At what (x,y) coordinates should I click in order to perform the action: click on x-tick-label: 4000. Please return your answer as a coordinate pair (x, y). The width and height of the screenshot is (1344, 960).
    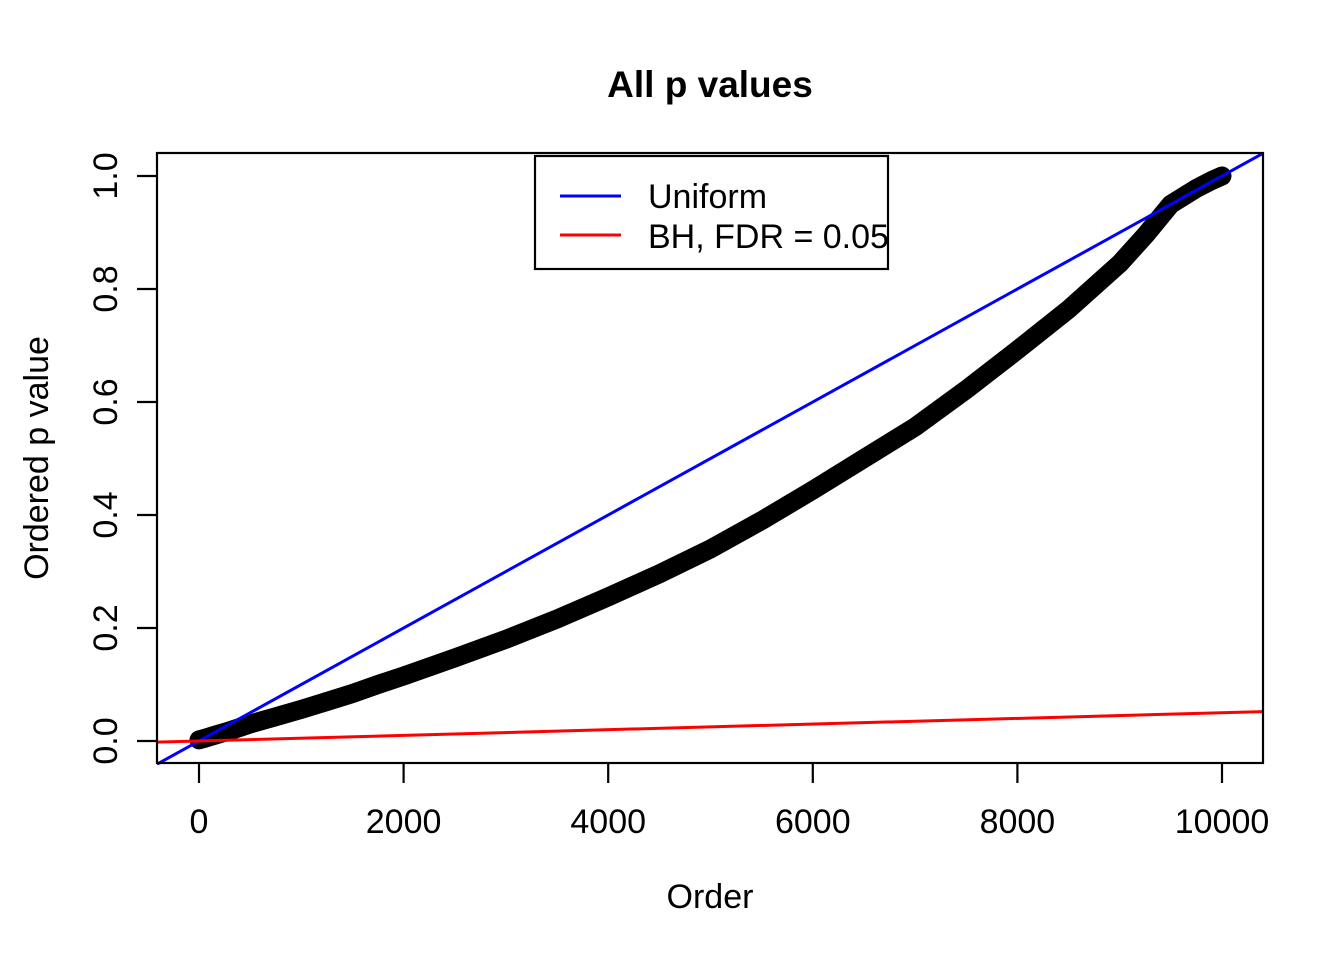
    Looking at the image, I should click on (608, 822).